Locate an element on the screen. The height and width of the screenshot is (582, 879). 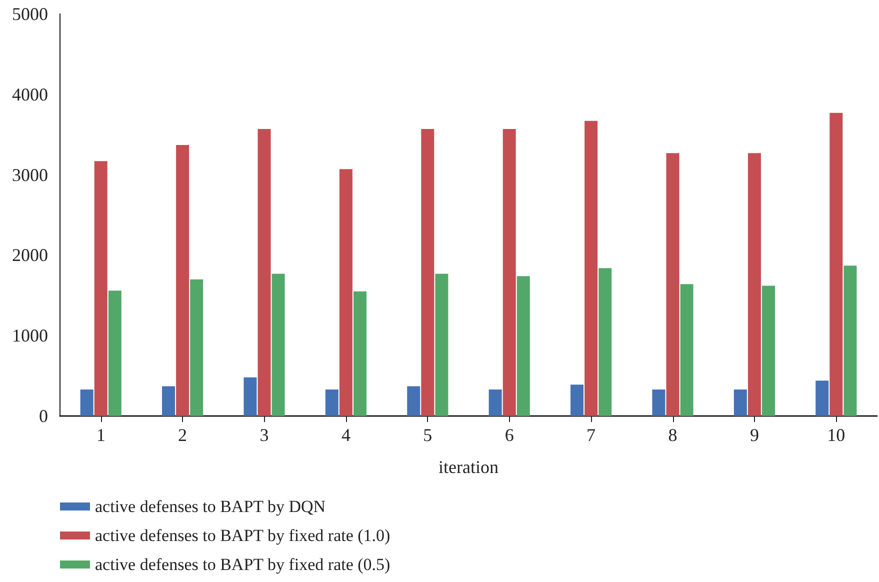
x-tick-label: 3 is located at coordinates (264, 435).